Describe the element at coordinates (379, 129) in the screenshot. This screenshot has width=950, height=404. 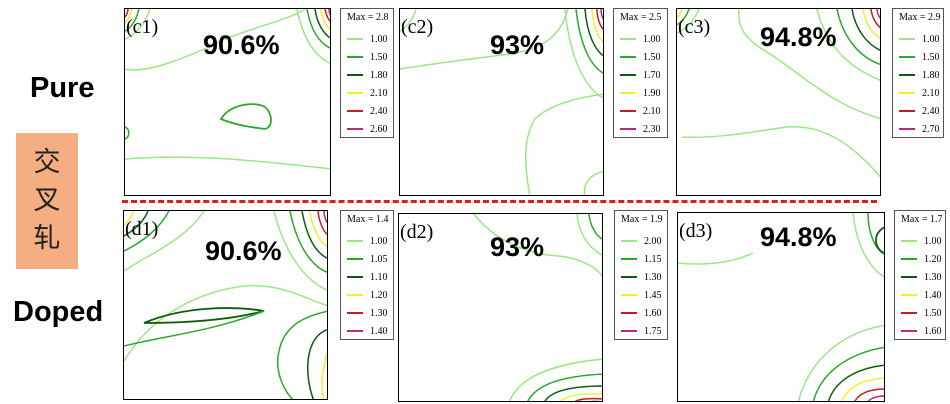
I see `legend-c1-level-6: 2.60` at that location.